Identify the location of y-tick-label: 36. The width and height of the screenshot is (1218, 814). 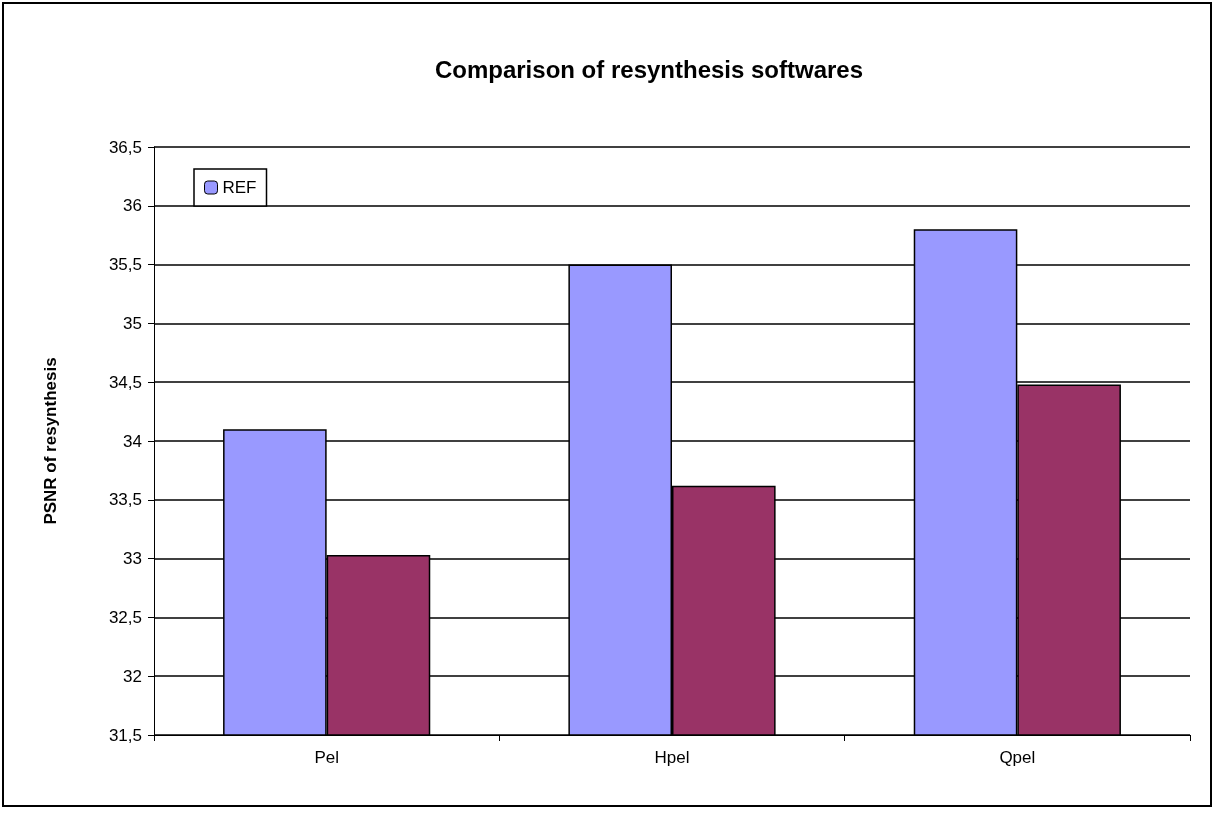
(132, 206).